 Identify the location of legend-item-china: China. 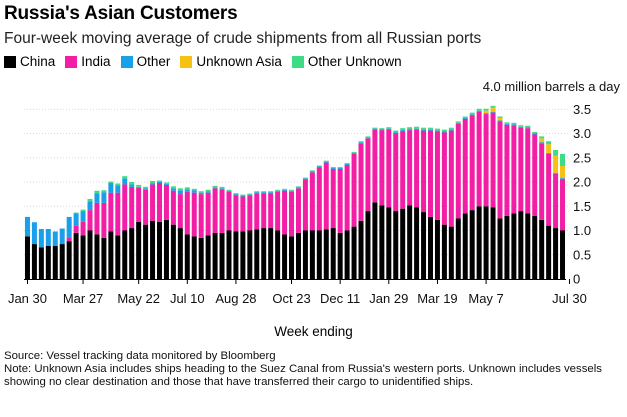
(29, 61).